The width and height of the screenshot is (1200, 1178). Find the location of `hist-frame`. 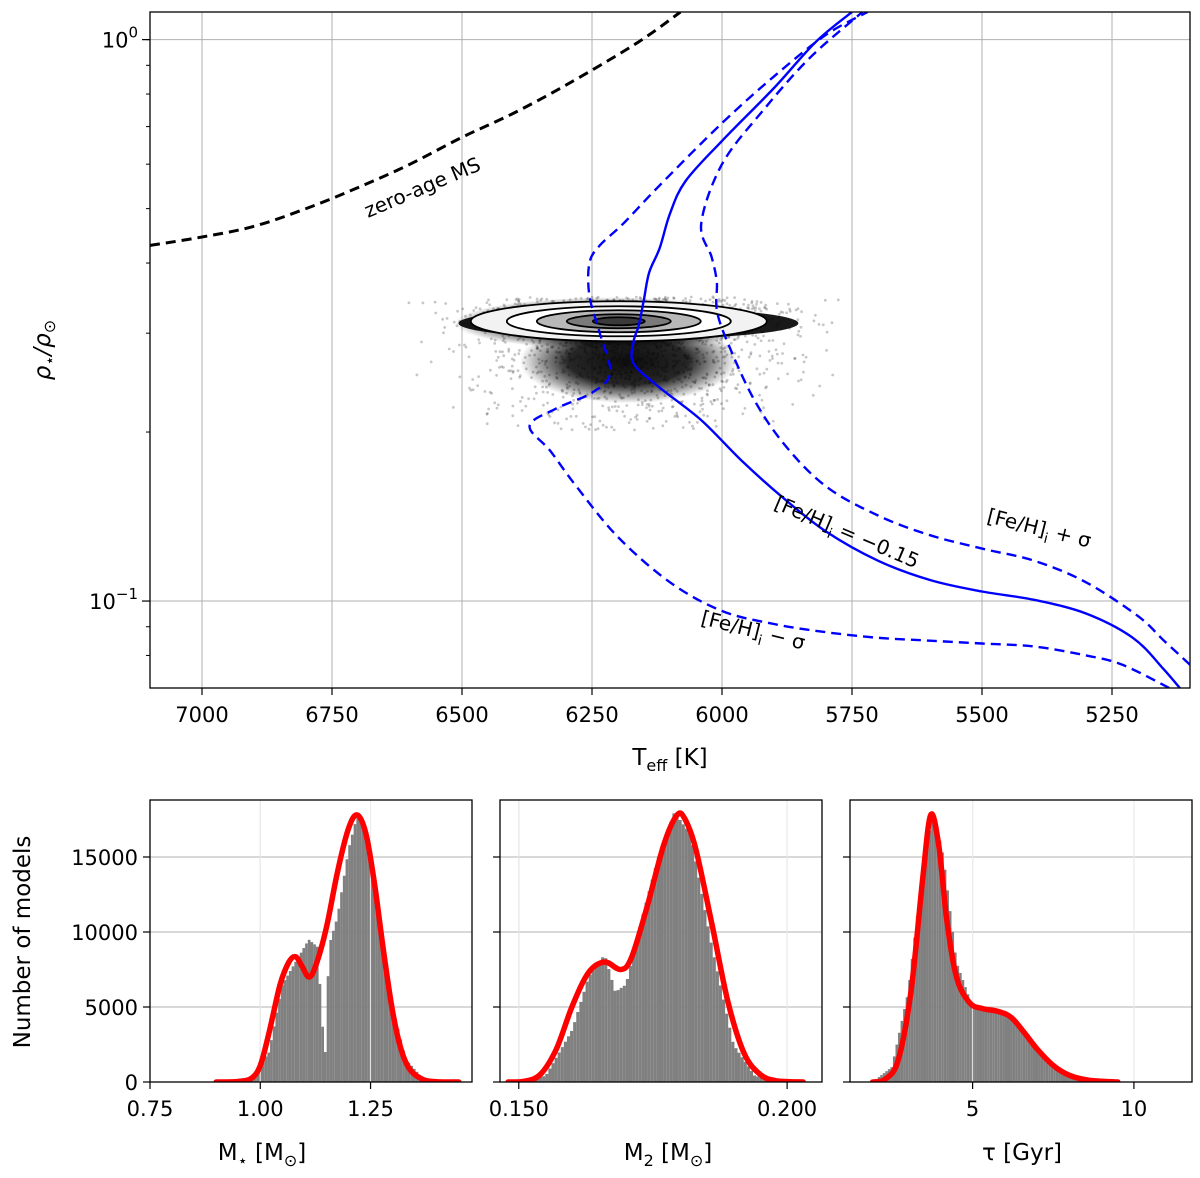

hist-frame is located at coordinates (311, 941).